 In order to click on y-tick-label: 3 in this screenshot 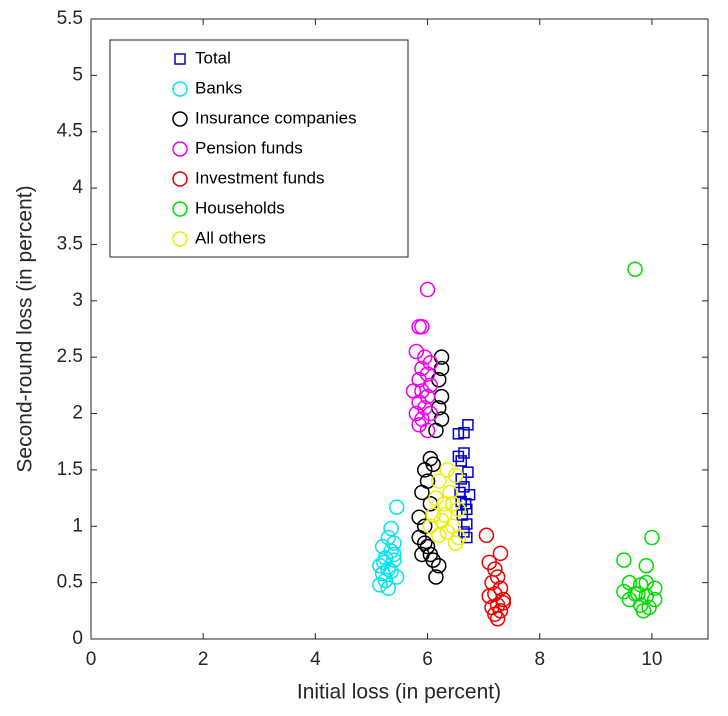, I will do `click(77, 300)`.